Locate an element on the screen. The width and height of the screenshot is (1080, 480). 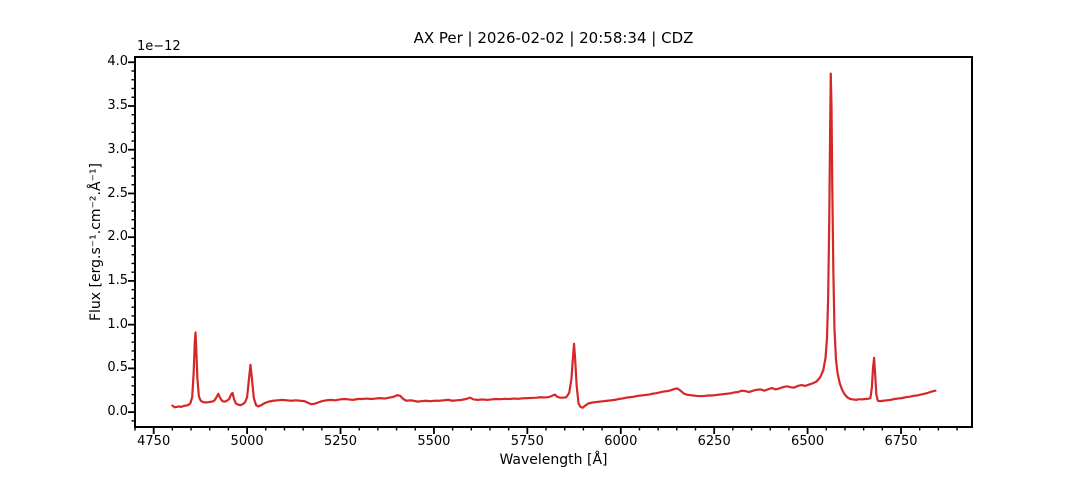
x-tick-label: 6750 is located at coordinates (901, 441).